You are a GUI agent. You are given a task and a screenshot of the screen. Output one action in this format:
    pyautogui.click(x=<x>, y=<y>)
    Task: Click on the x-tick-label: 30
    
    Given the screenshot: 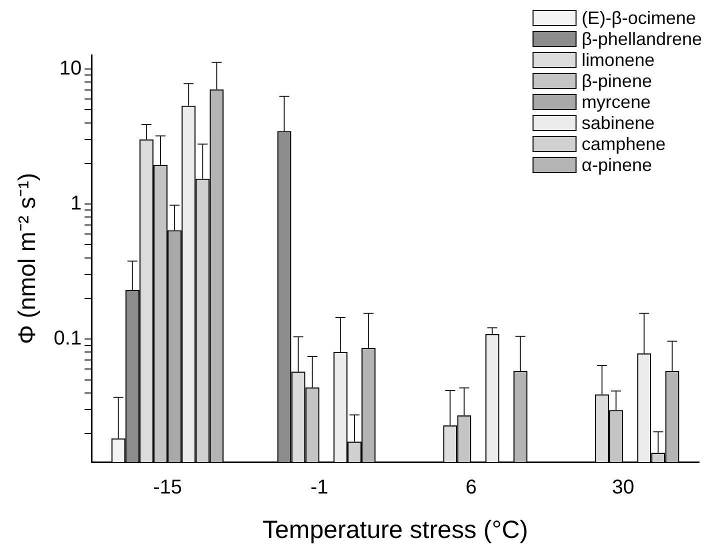 What is the action you would take?
    pyautogui.click(x=623, y=487)
    